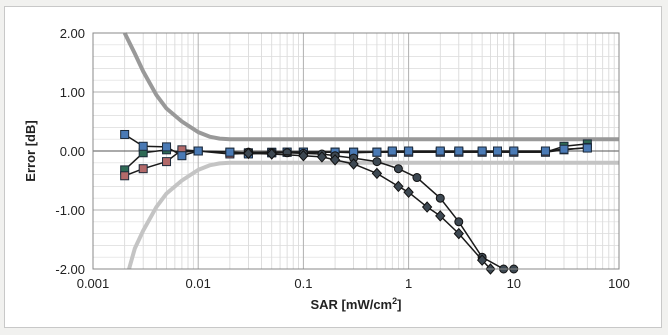  I want to click on series-4-curve, so click(356, 145).